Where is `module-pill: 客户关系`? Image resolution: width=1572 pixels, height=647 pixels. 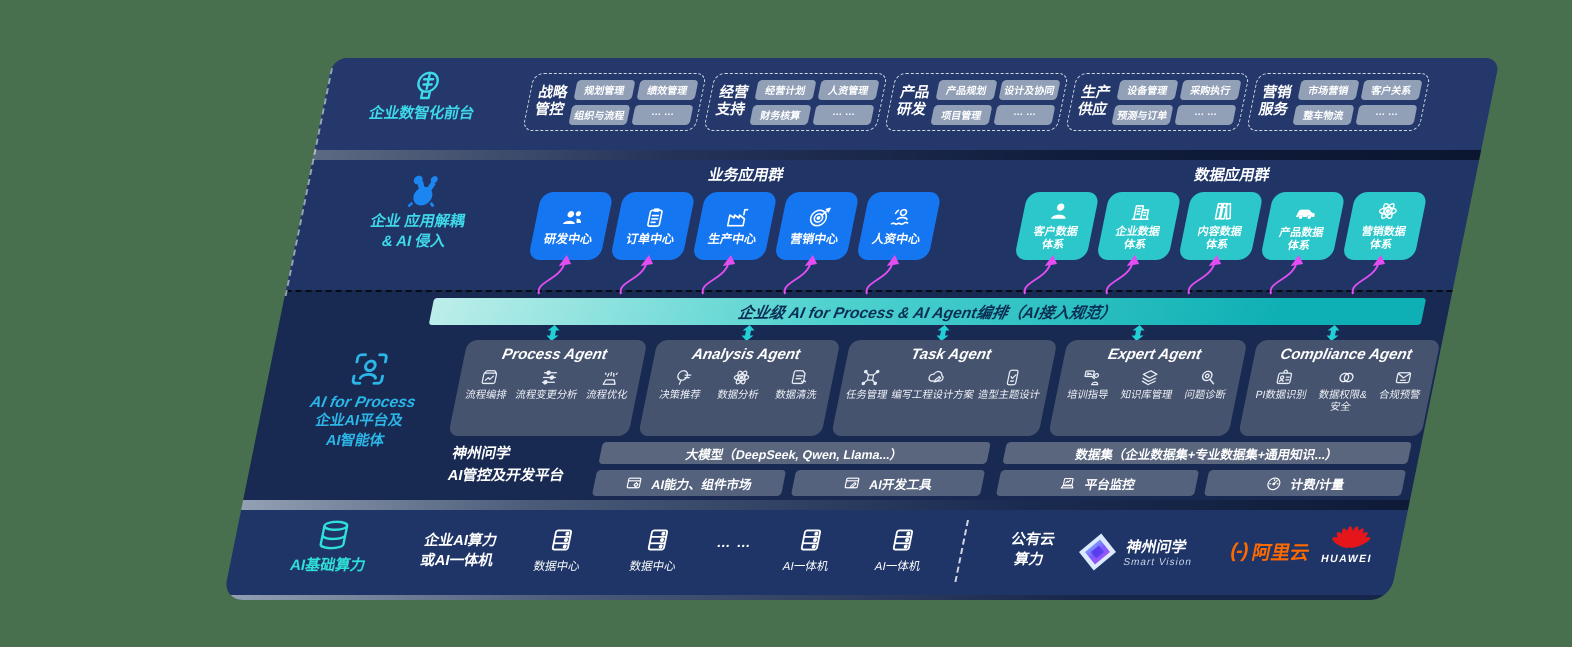
module-pill: 客户关系 is located at coordinates (1391, 89).